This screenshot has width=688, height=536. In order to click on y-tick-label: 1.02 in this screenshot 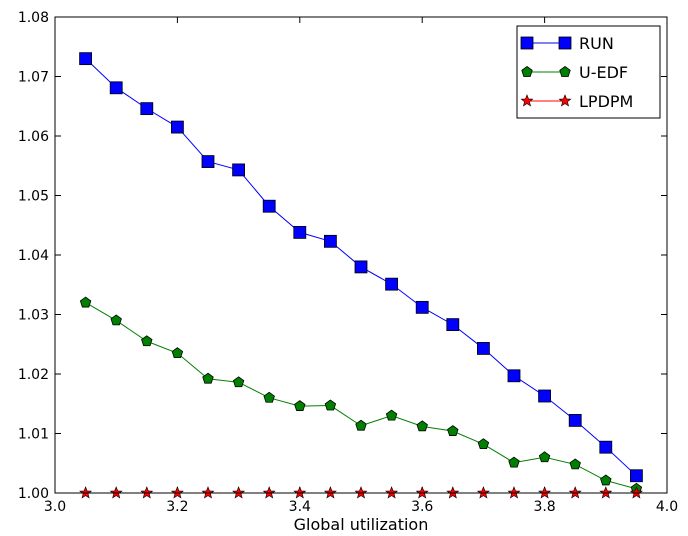, I will do `click(33, 375)`.